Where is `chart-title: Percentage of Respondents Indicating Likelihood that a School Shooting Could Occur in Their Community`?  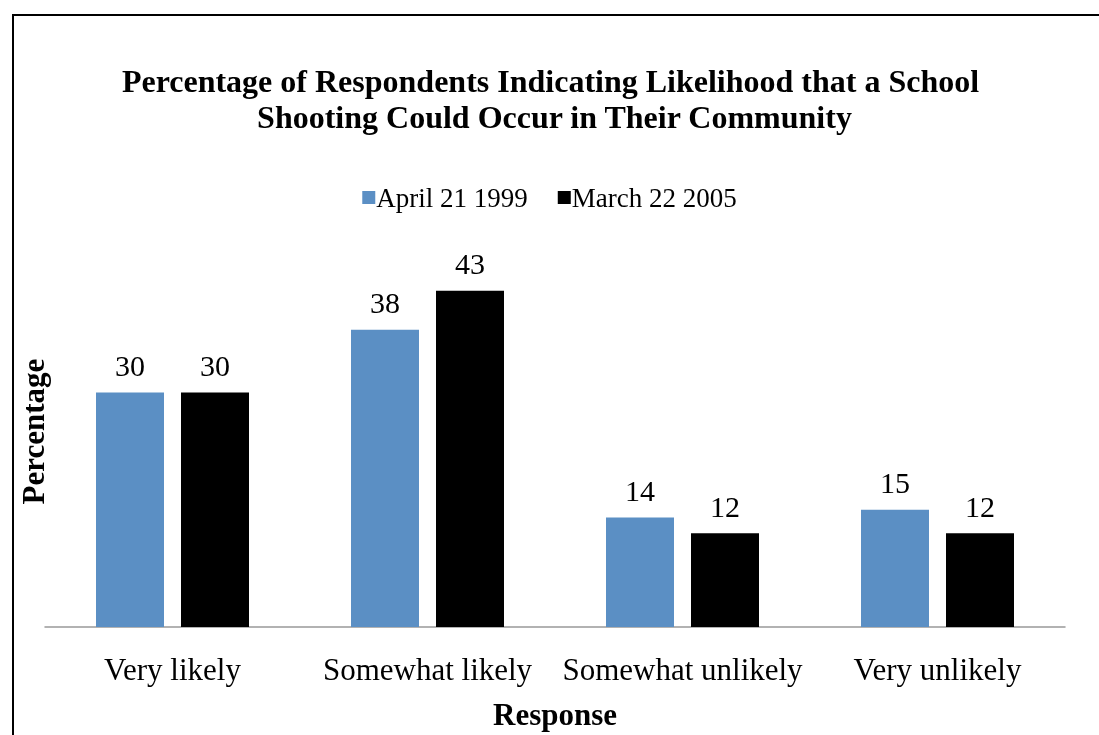
chart-title: Percentage of Respondents Indicating Likelihood that a School Shooting Could Occur in Their Community is located at coordinates (554, 99).